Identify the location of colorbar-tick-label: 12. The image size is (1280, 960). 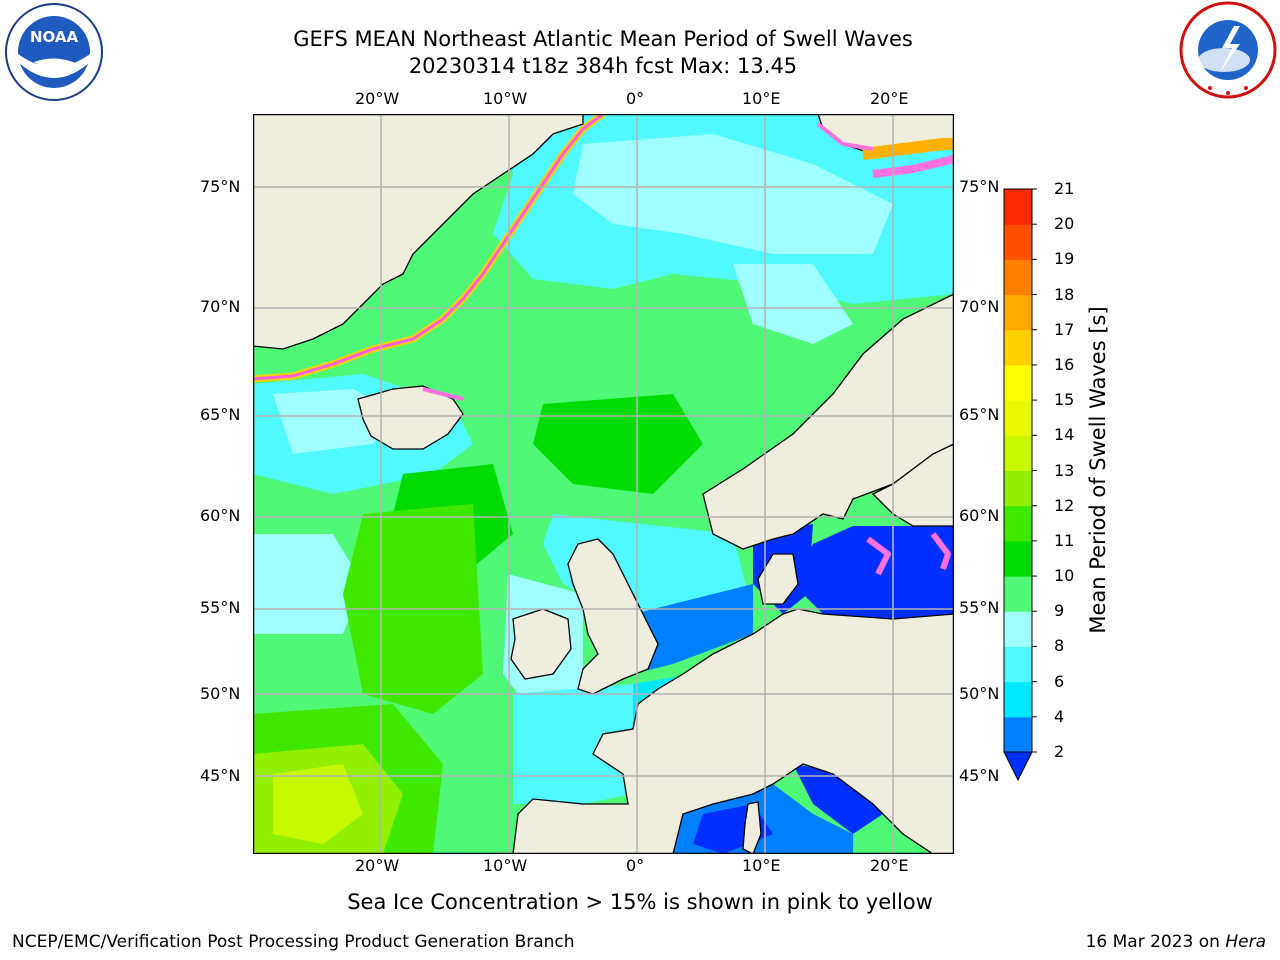
(1064, 505).